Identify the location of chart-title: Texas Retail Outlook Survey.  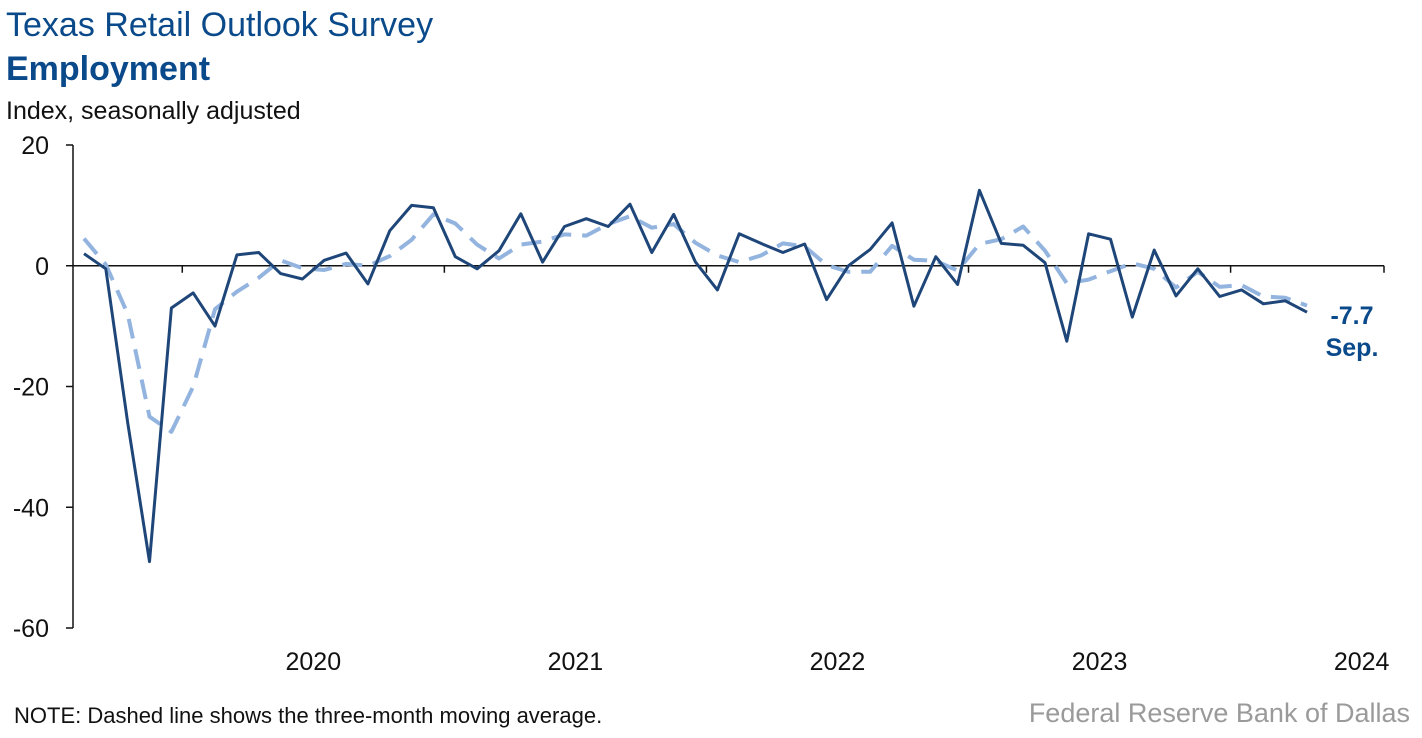
(220, 25).